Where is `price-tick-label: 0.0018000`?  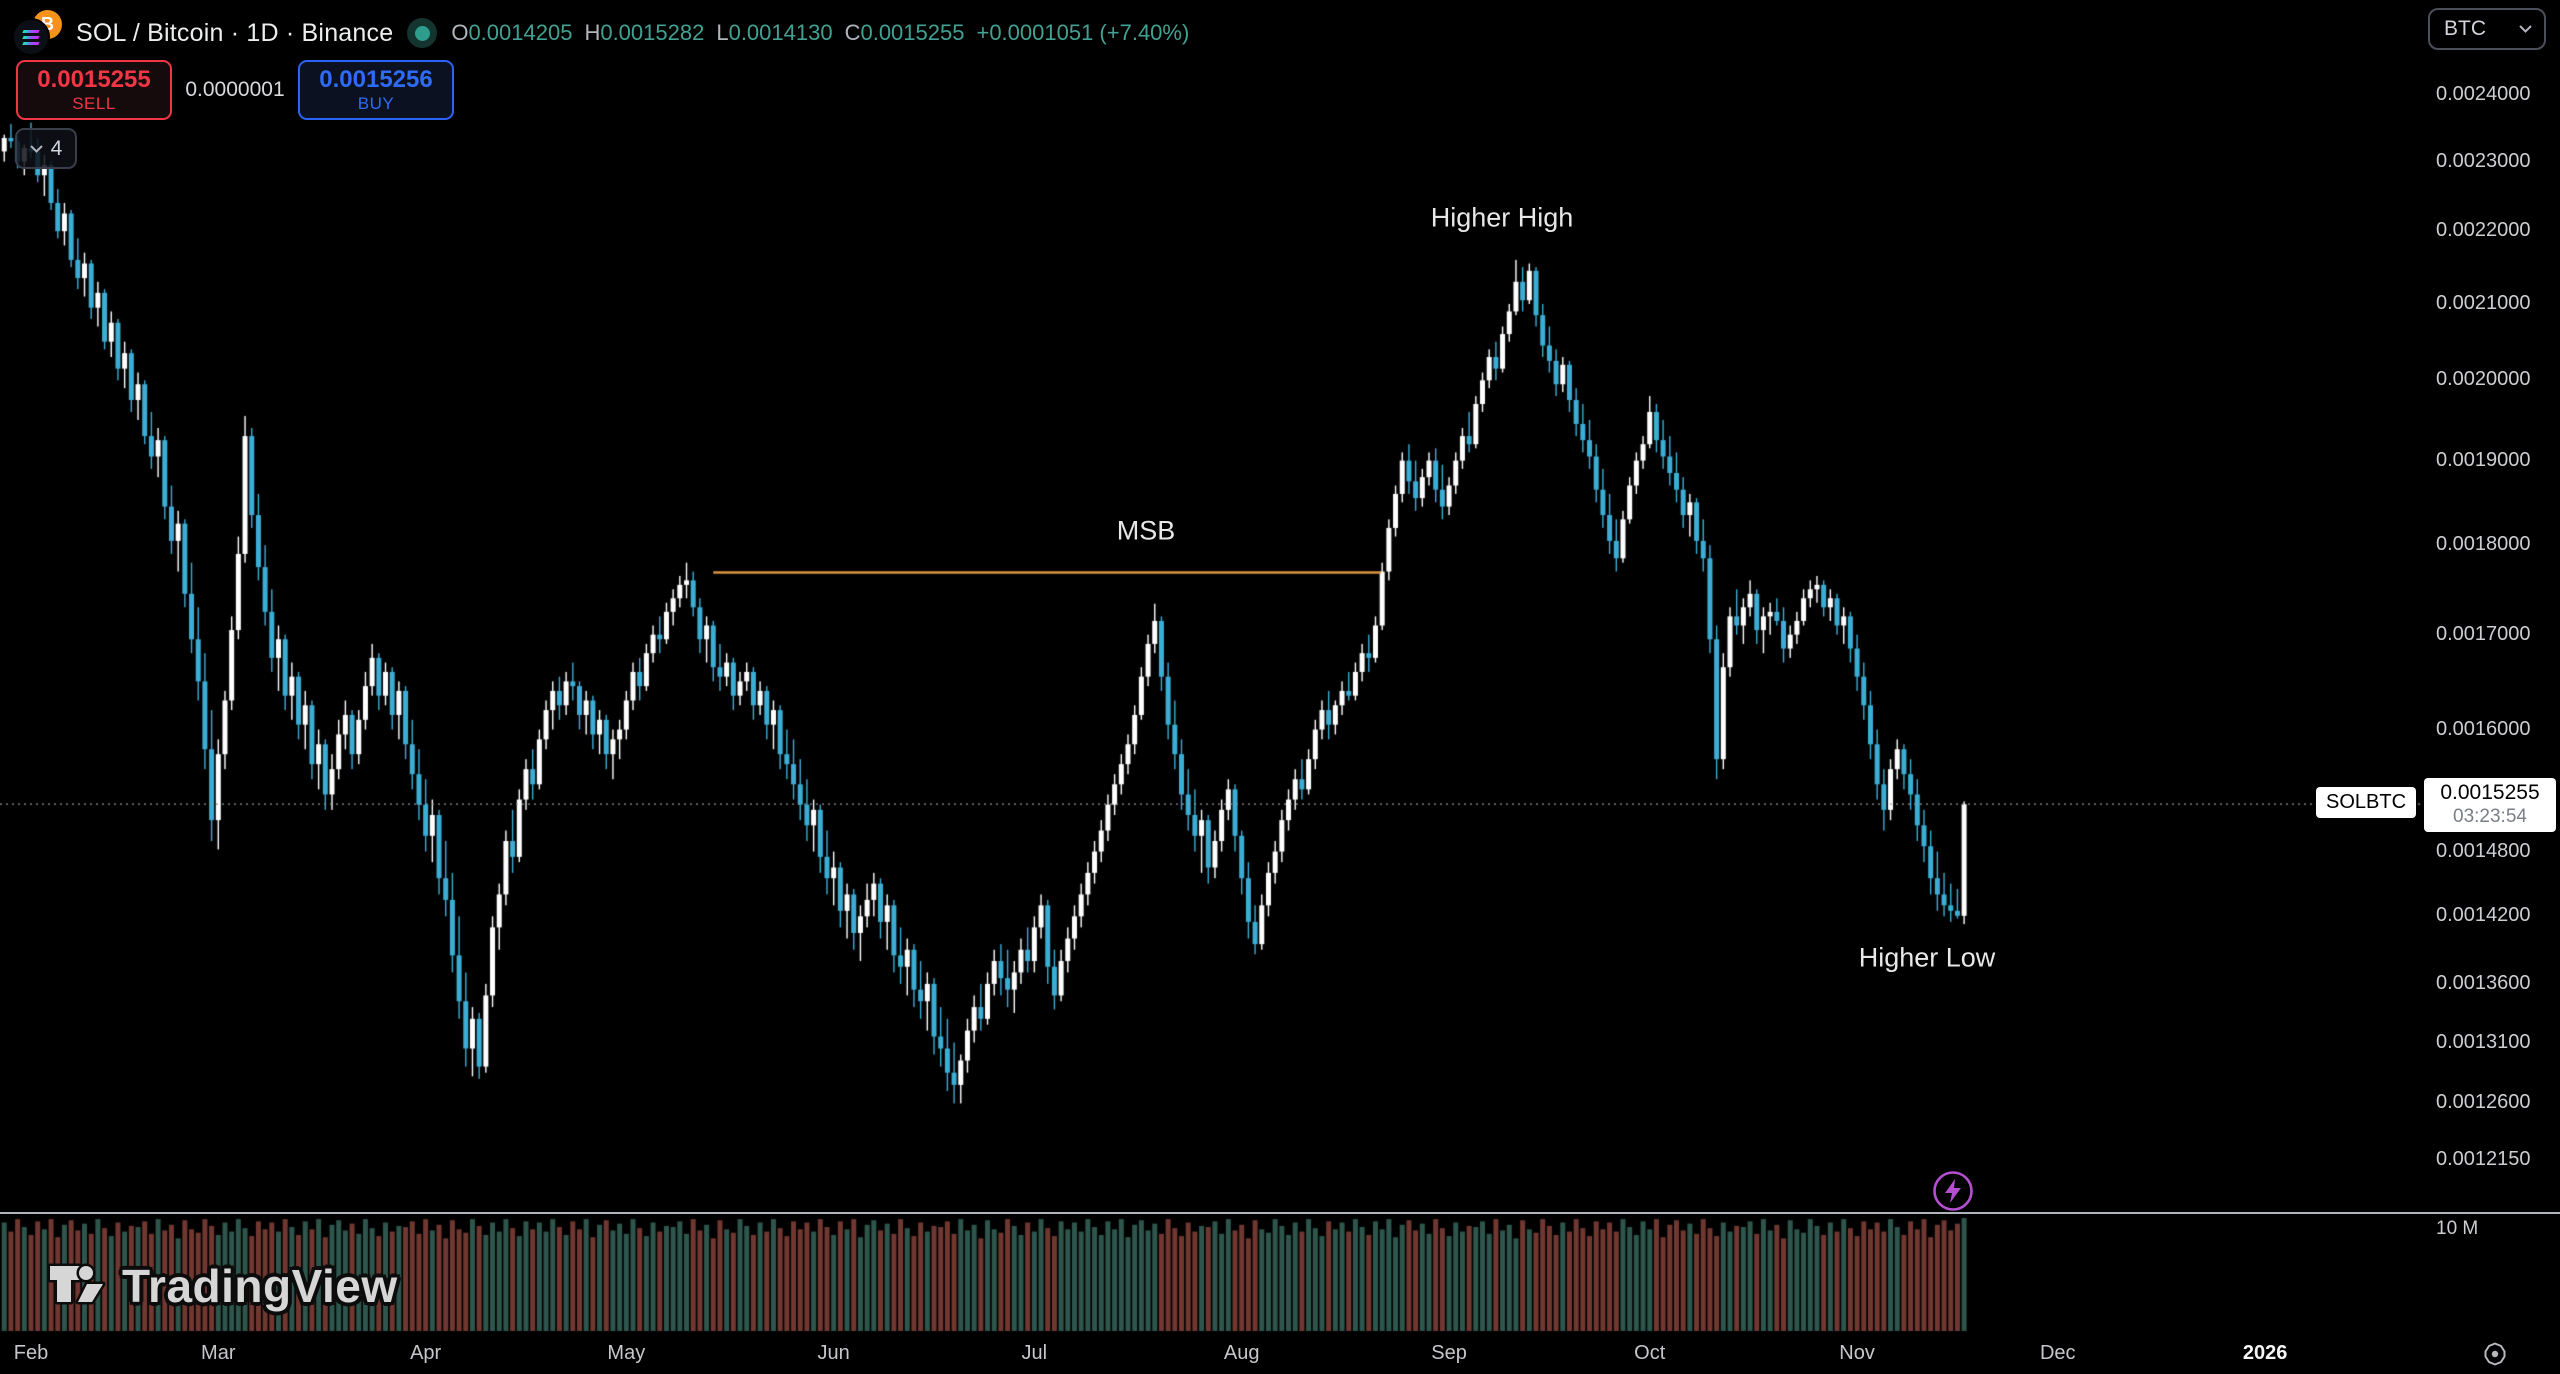
price-tick-label: 0.0018000 is located at coordinates (2483, 544).